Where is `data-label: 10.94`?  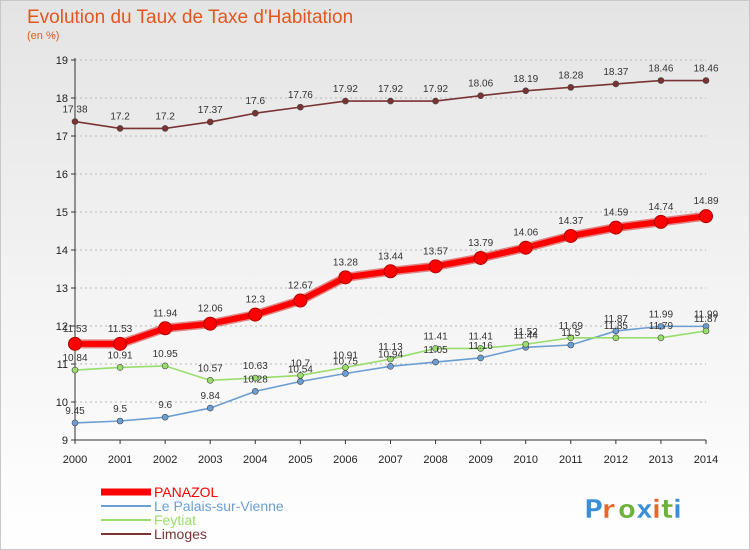 data-label: 10.94 is located at coordinates (390, 354).